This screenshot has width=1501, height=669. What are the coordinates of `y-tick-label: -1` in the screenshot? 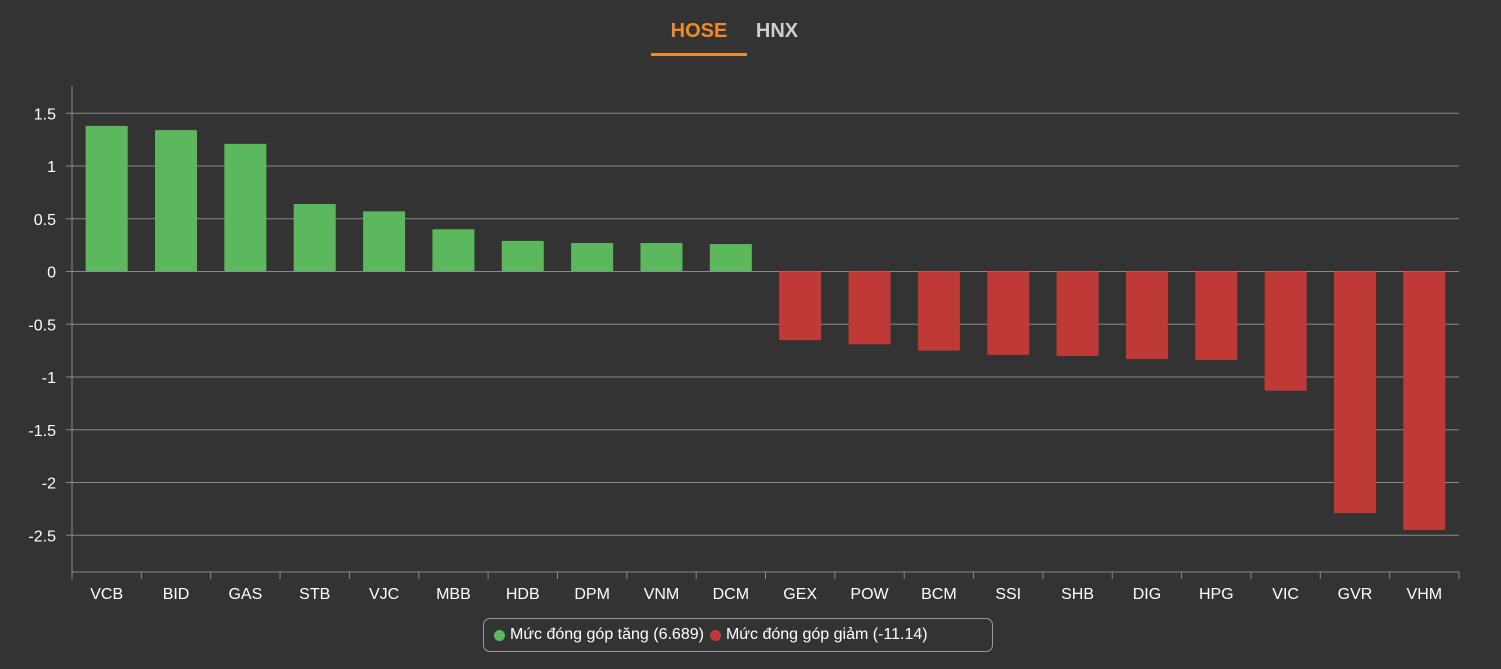 It's located at (49, 378).